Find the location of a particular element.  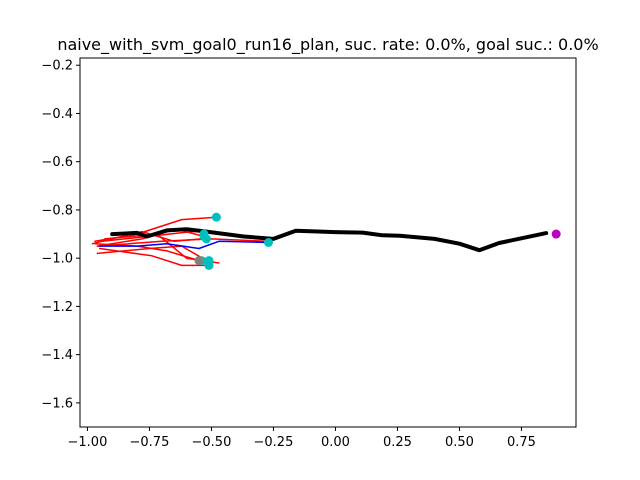

series-layer is located at coordinates (320, 241).